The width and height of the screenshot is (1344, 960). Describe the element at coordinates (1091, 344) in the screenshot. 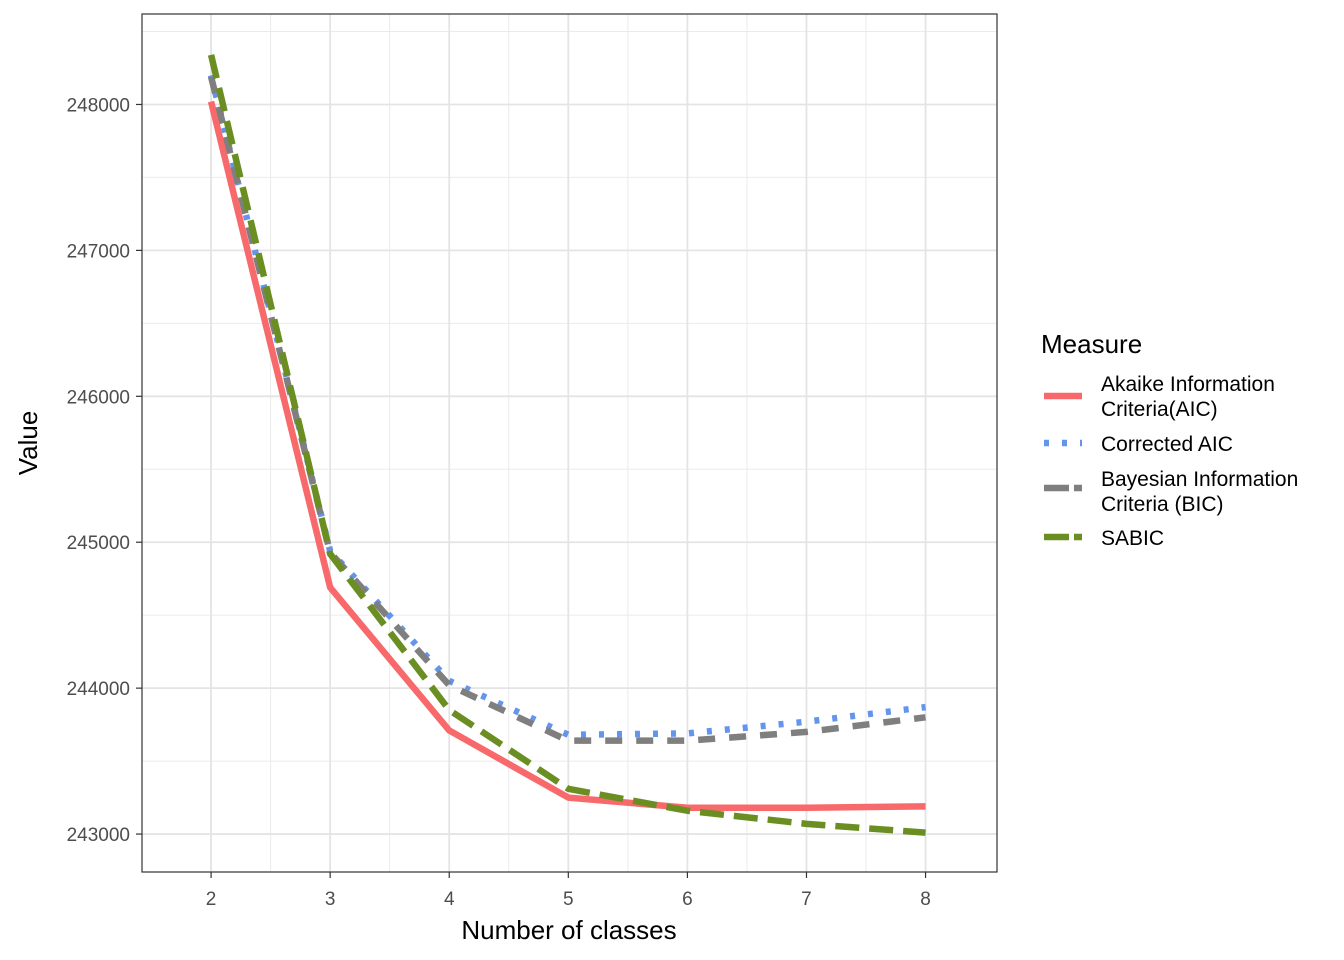

I see `legend-title: Measure` at that location.